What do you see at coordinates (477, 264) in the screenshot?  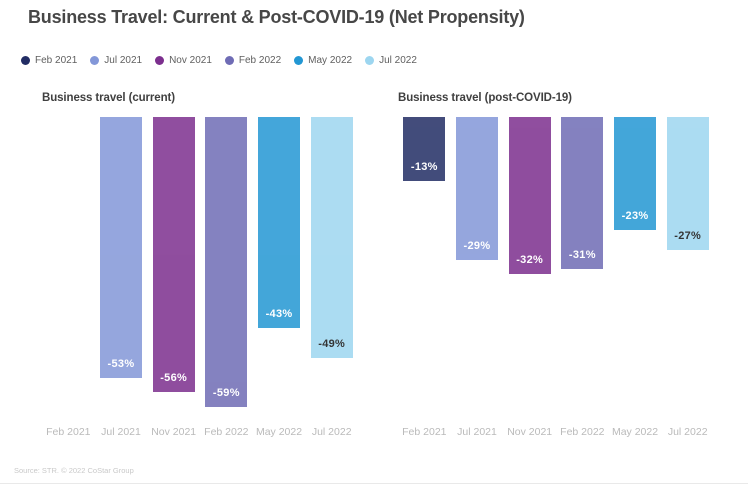 I see `bar-slot-jul-2021: -29%` at bounding box center [477, 264].